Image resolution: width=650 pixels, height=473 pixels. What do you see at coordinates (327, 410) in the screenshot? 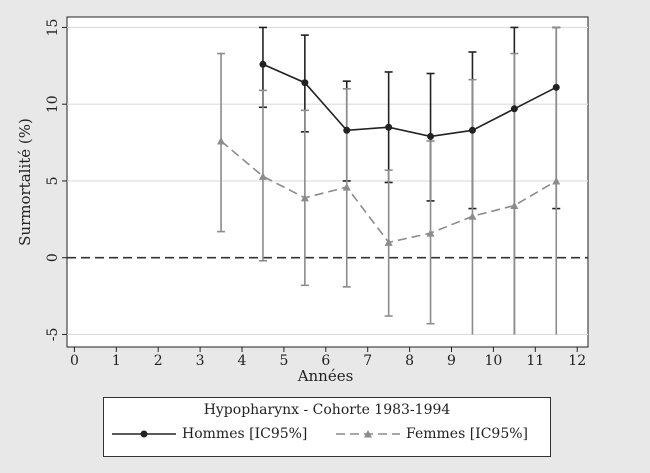
I see `legend-title: Hypopharynx - Cohorte 1983-1994` at bounding box center [327, 410].